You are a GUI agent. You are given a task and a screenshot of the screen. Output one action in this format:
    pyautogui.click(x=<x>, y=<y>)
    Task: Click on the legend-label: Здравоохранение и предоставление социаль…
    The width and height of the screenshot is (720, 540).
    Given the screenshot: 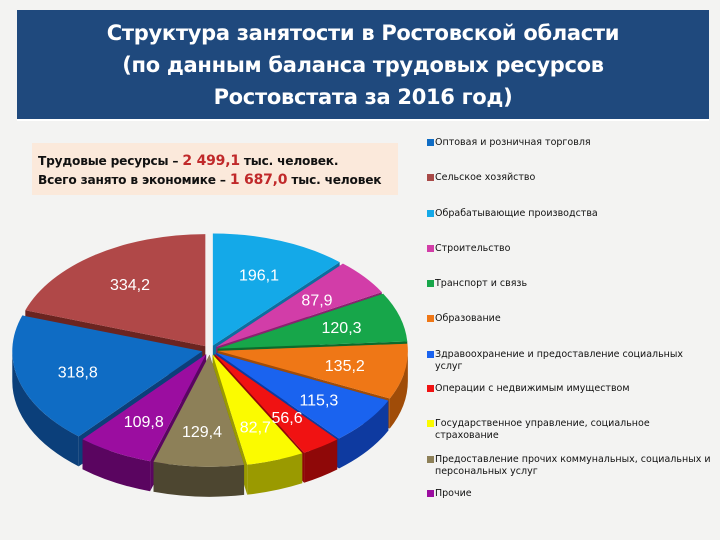 What is the action you would take?
    pyautogui.click(x=559, y=360)
    